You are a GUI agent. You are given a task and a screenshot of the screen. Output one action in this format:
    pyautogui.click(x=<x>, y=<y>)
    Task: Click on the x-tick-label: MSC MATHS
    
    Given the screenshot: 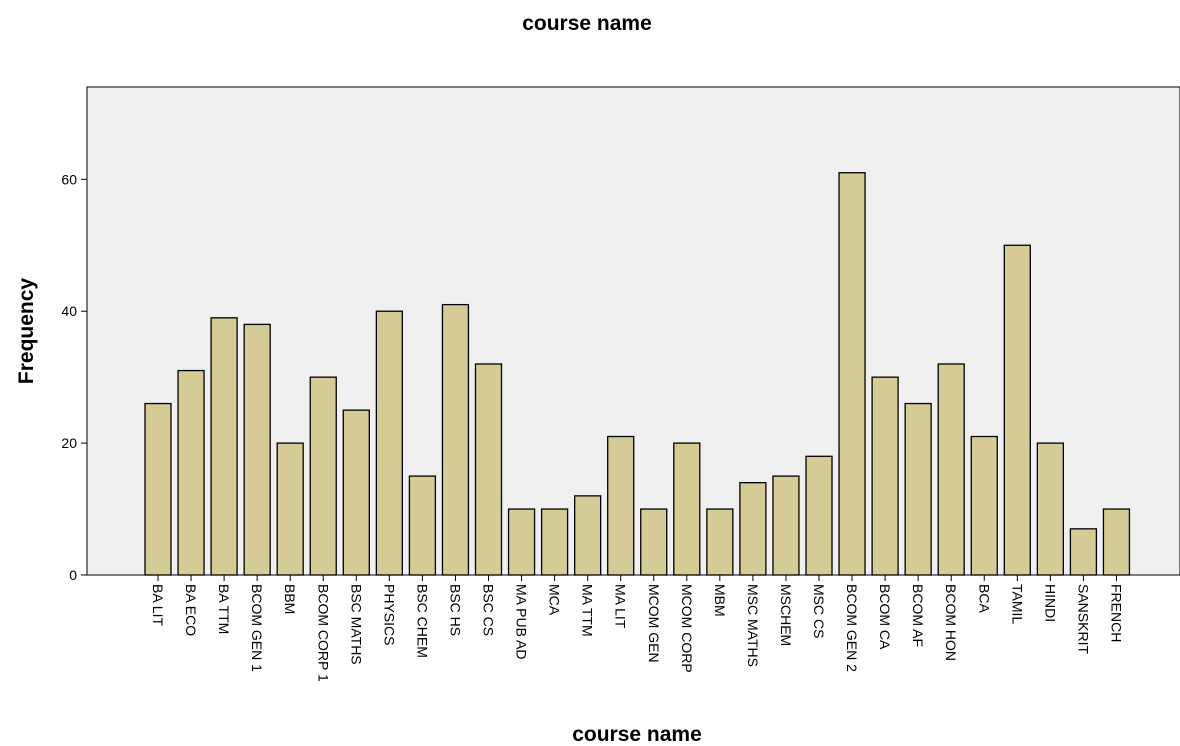 What is the action you would take?
    pyautogui.click(x=753, y=625)
    